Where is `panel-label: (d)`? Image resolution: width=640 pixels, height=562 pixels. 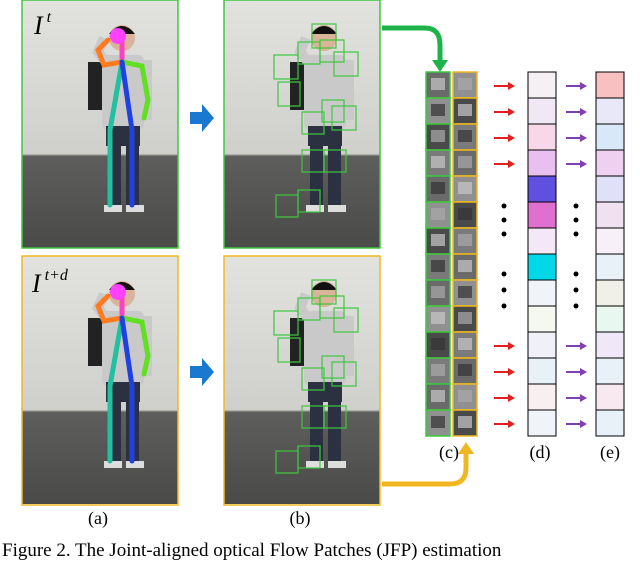 panel-label: (d) is located at coordinates (540, 452).